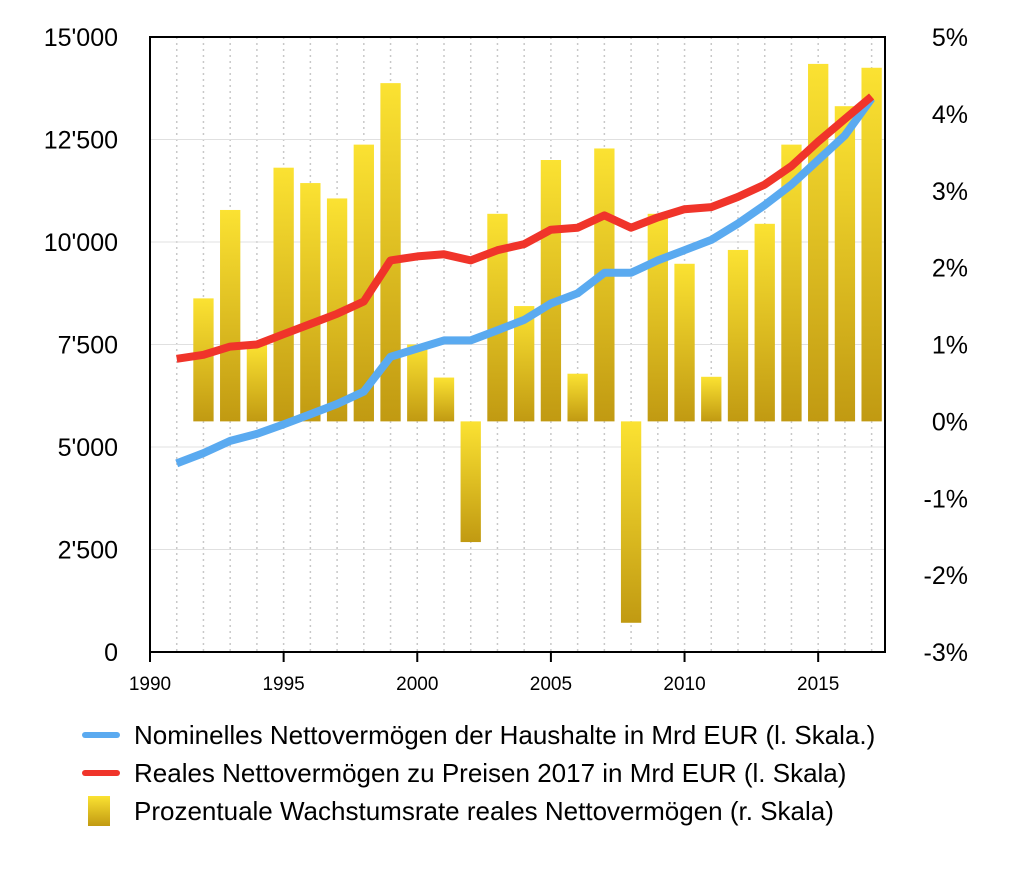 This screenshot has width=1018, height=870. I want to click on y-right-tick-label: 1%, so click(950, 346).